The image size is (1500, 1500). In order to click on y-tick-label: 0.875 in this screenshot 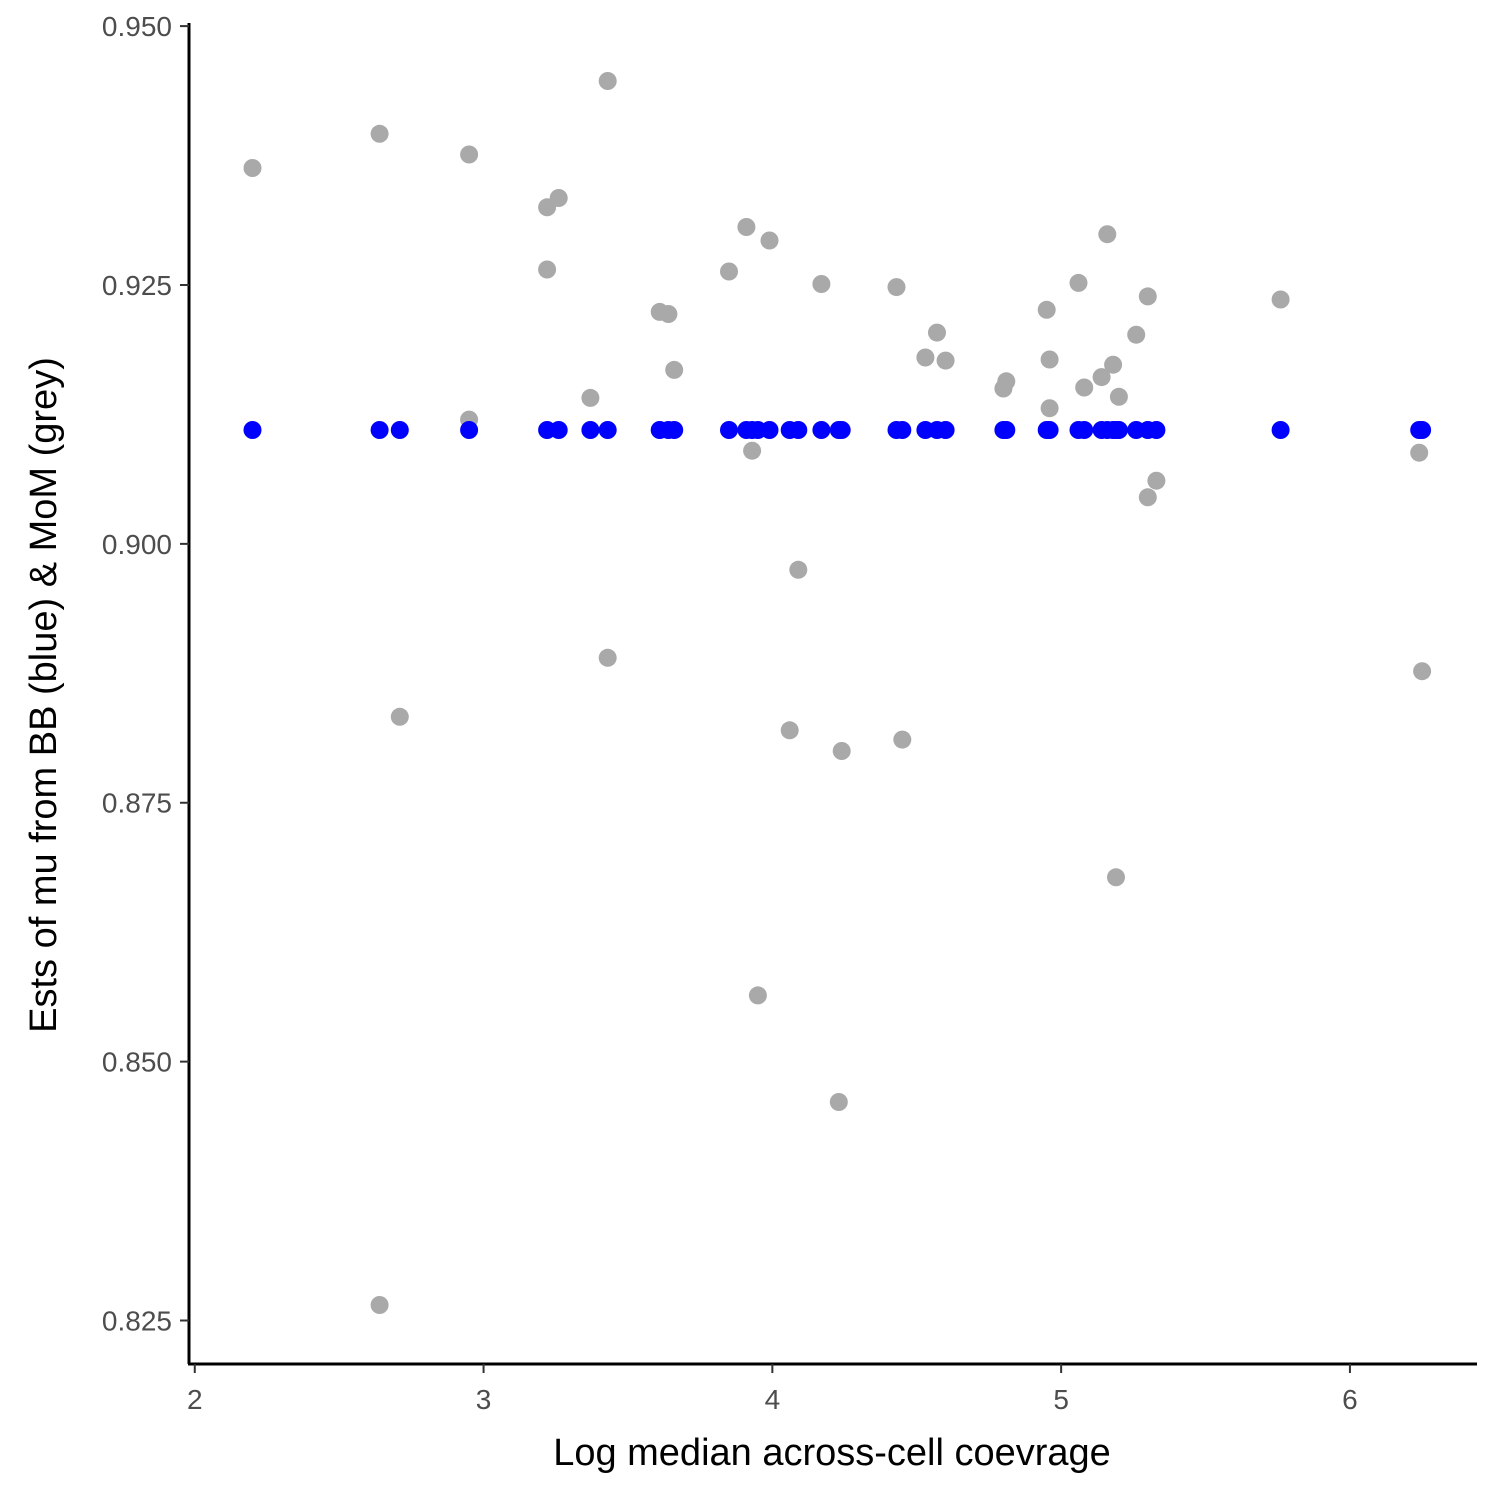, I will do `click(137, 803)`.